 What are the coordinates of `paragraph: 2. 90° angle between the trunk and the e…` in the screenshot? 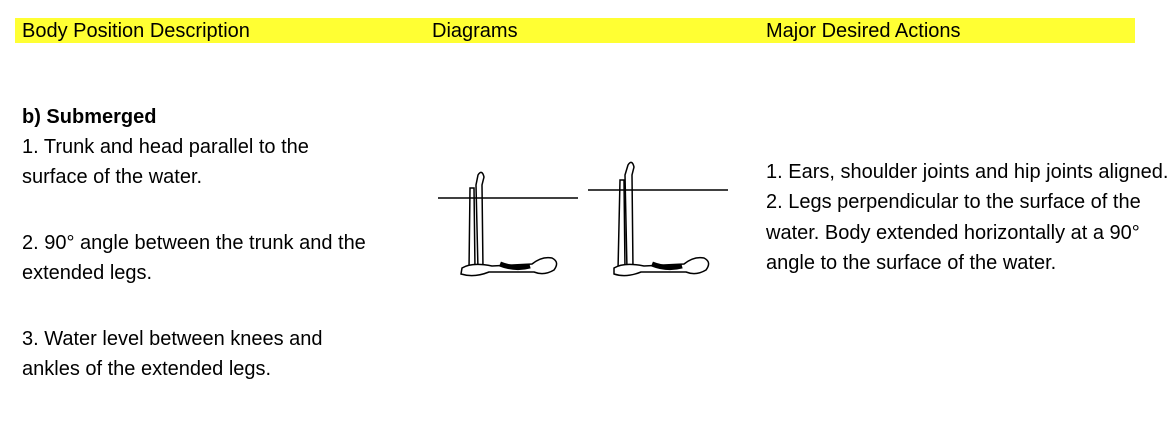 It's located at (194, 258).